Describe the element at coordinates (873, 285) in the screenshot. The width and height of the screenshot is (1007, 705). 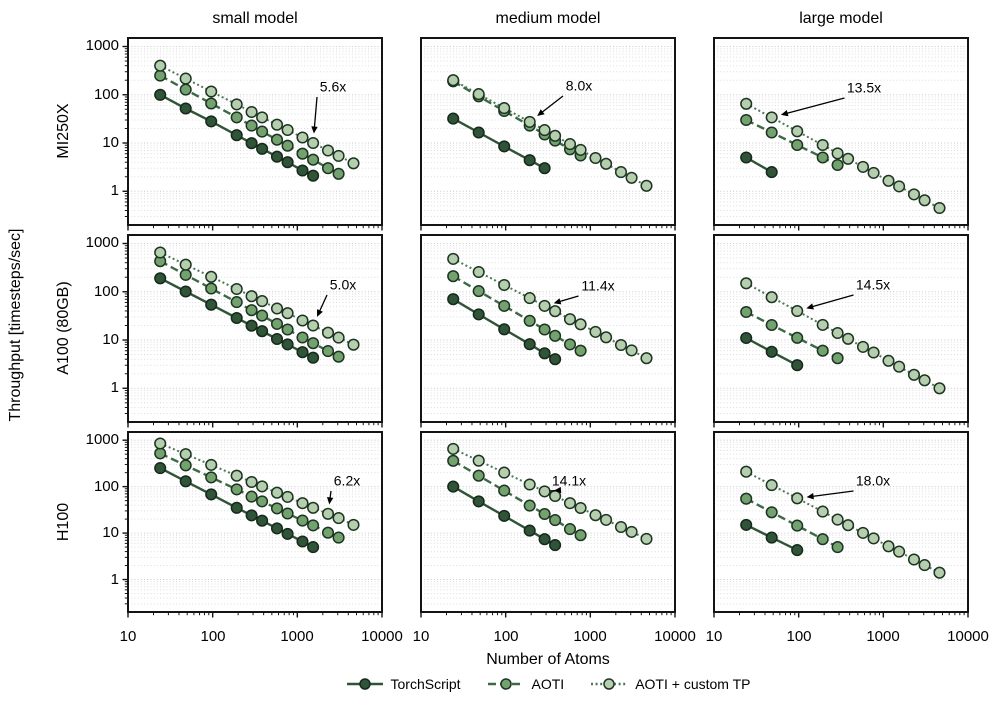
I see `speedup-label: 14.5x` at that location.